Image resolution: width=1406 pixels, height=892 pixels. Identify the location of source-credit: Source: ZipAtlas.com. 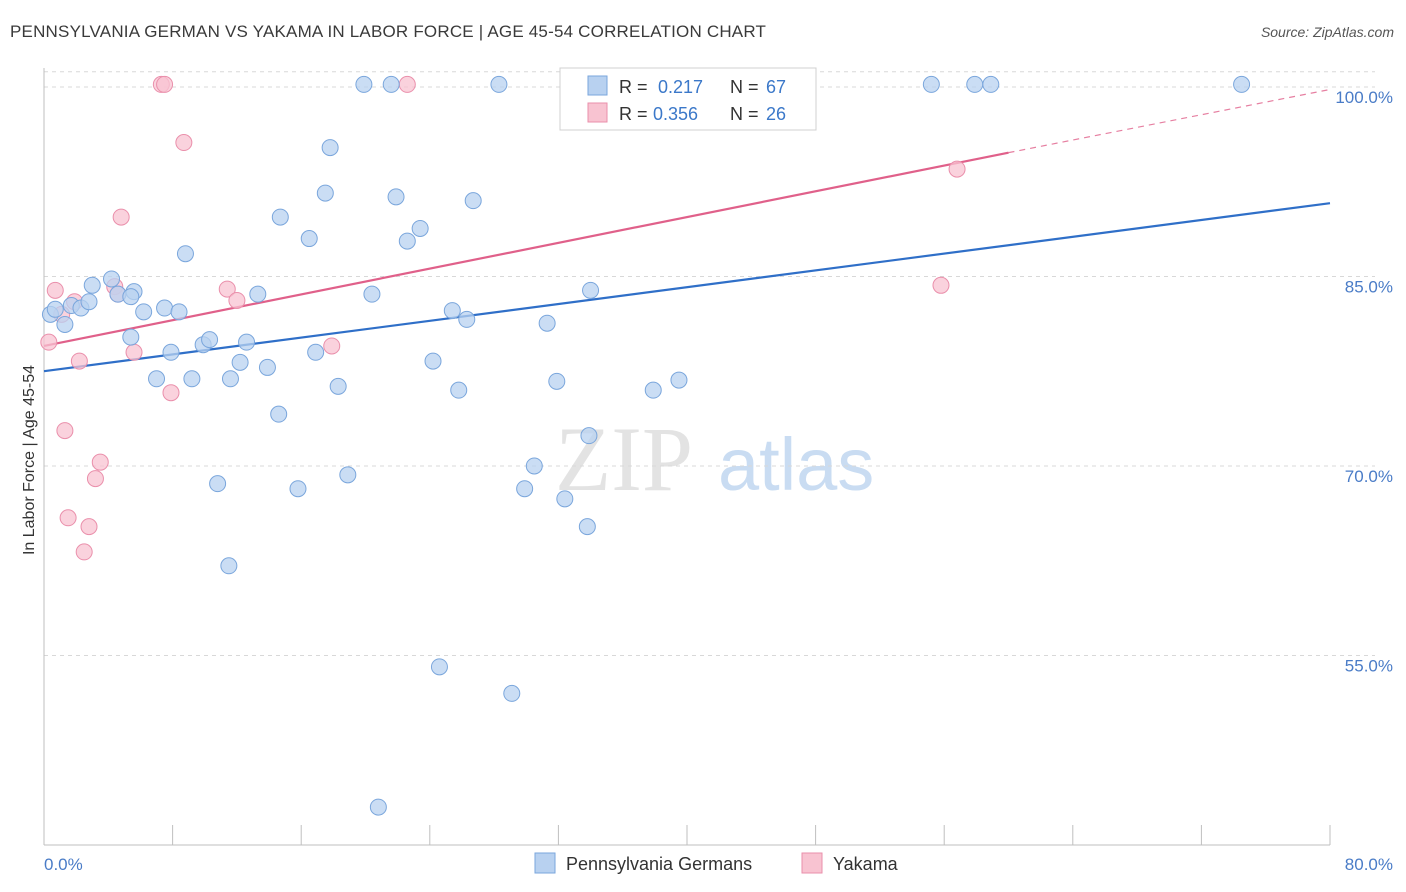
(1327, 32).